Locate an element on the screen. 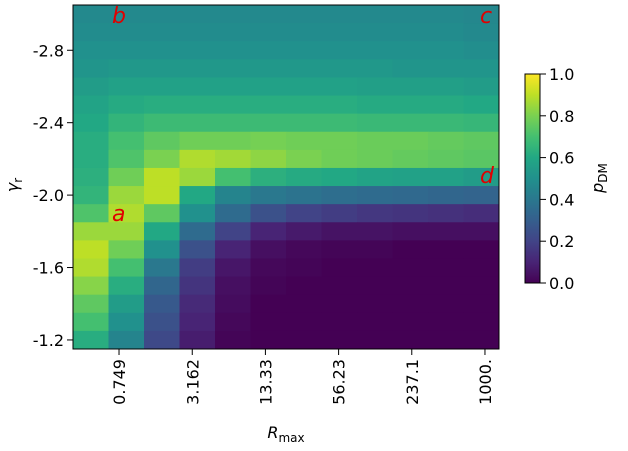 This screenshot has height=451, width=628. cbar-label-main: p is located at coordinates (597, 188).